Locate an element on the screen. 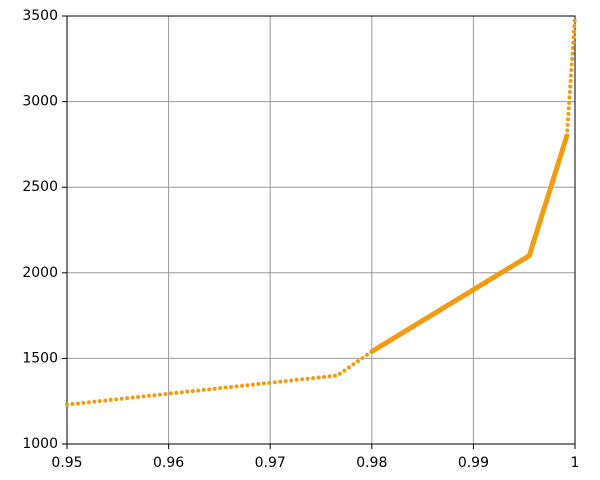  x-tick-label: 0.98 is located at coordinates (371, 463).